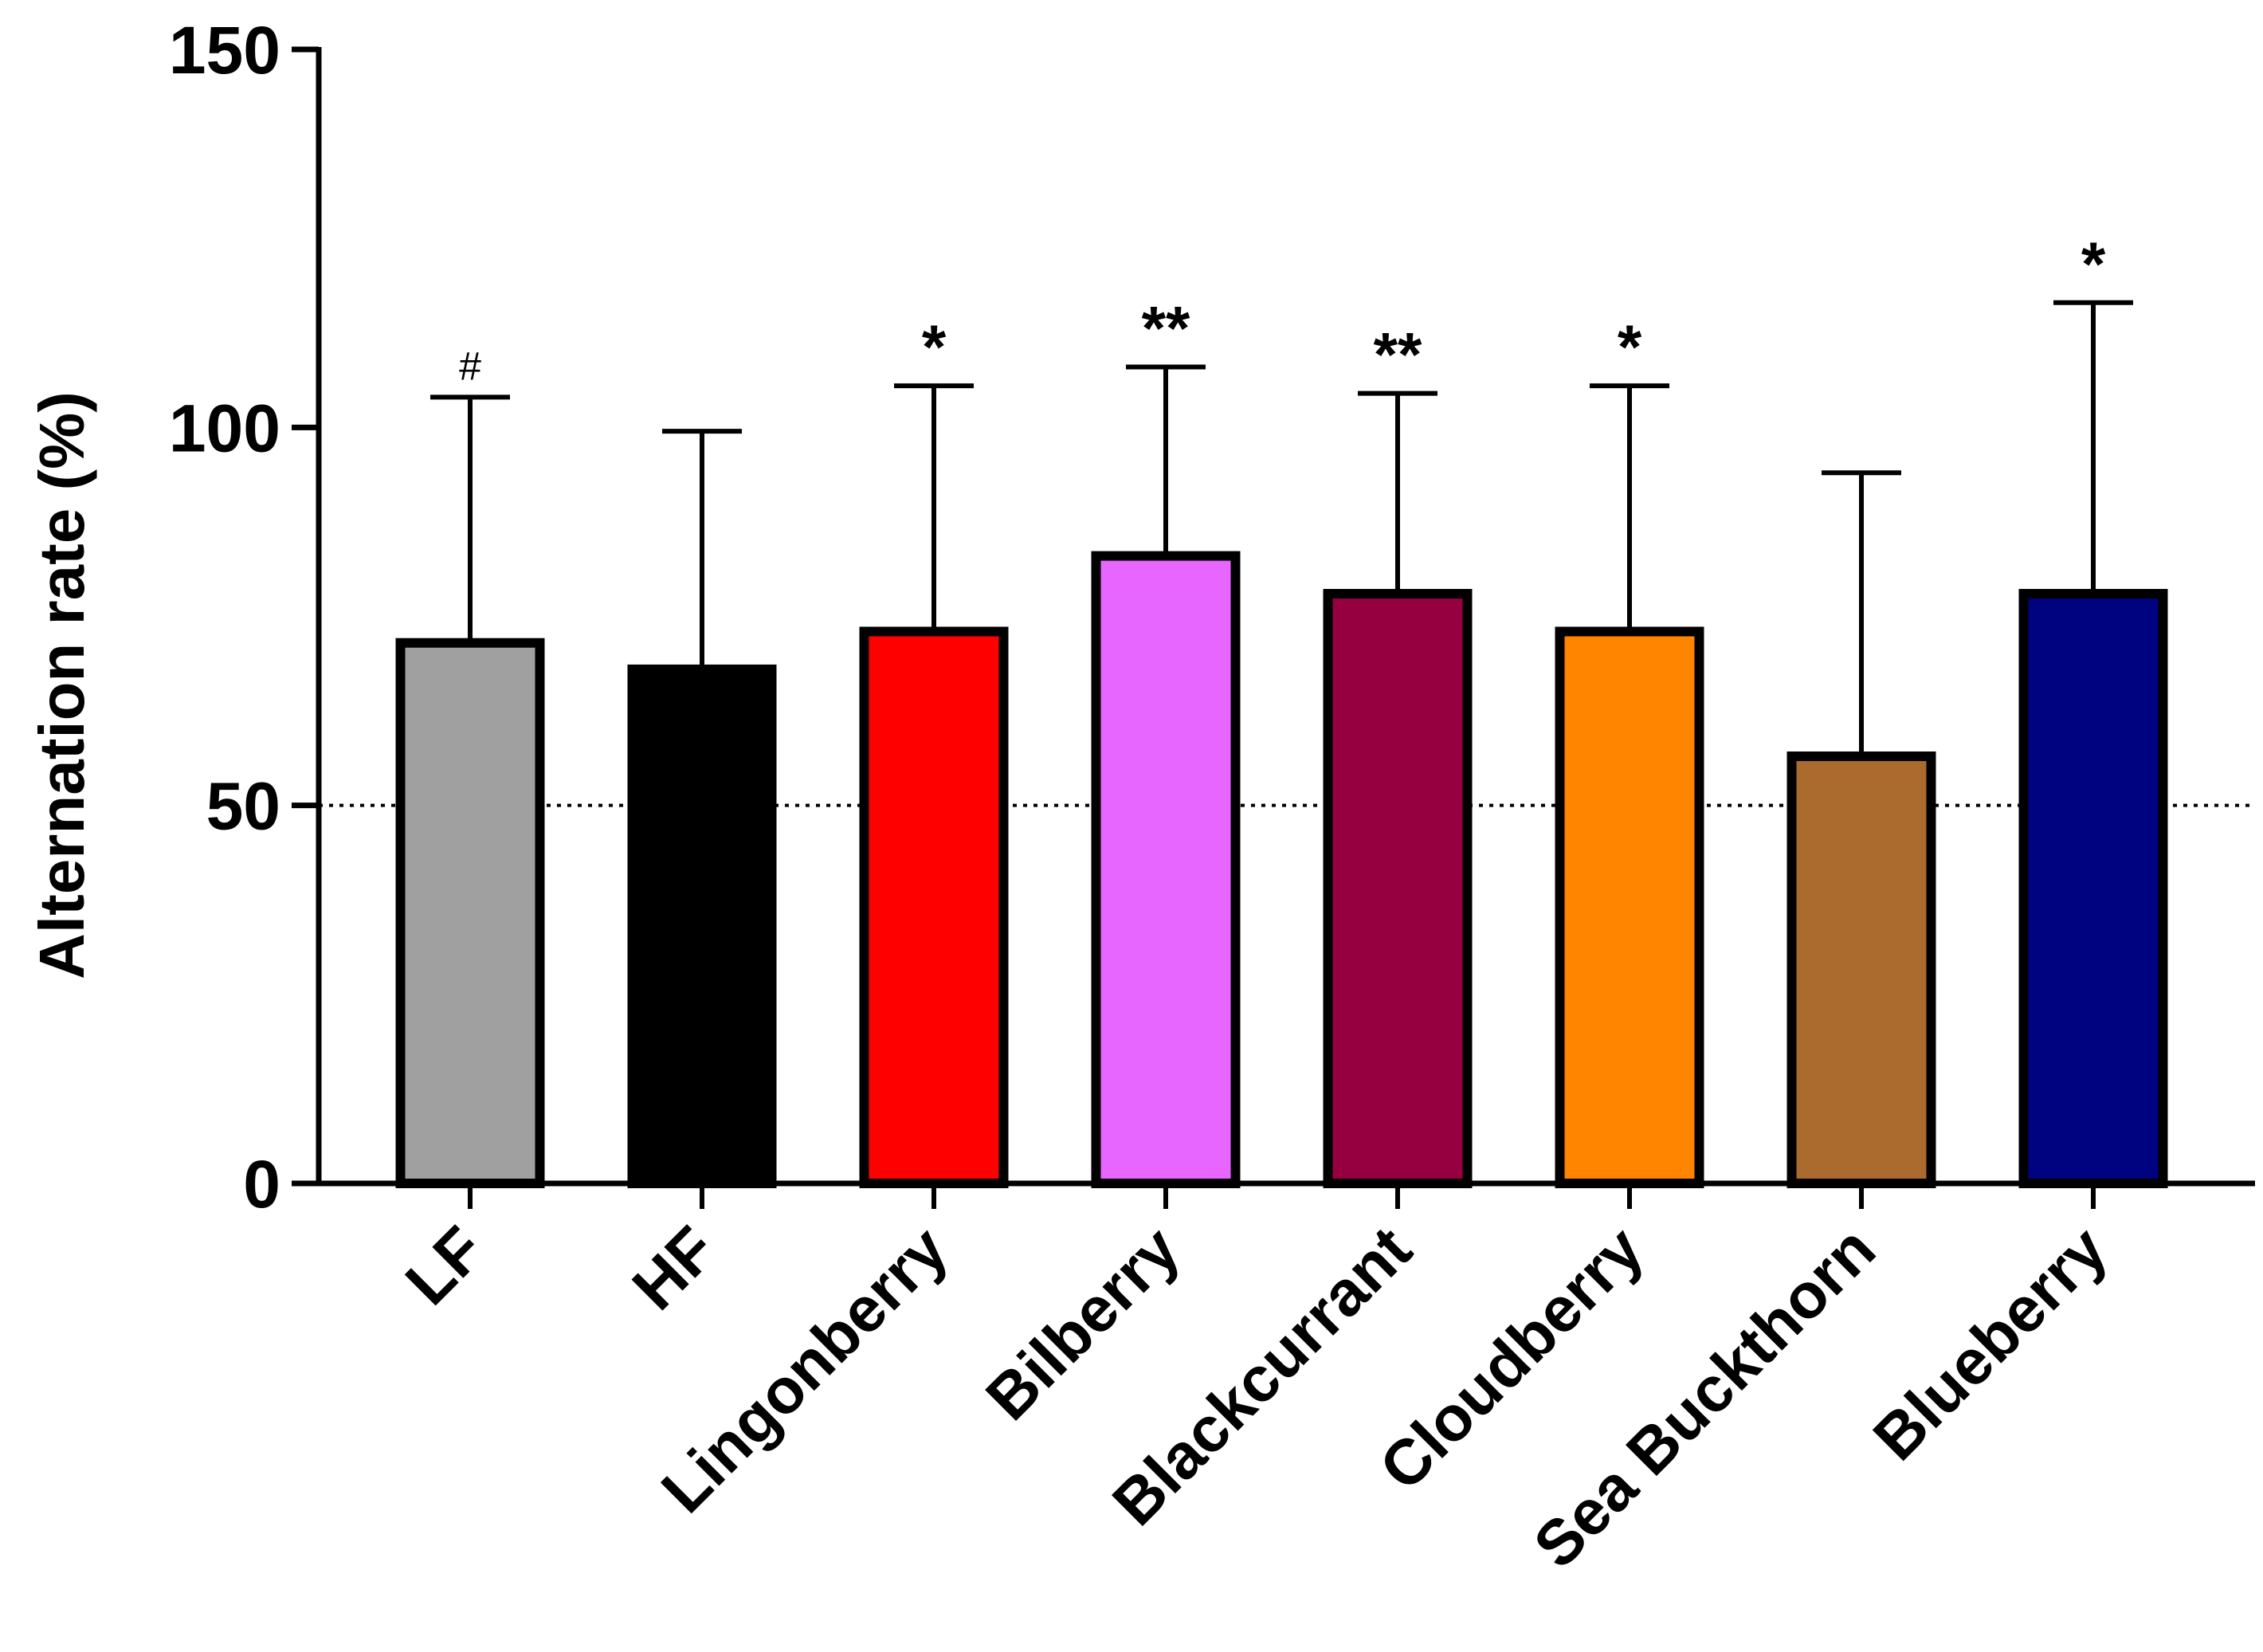 This screenshot has height=1652, width=2263. I want to click on significance-label-4: **, so click(1398, 355).